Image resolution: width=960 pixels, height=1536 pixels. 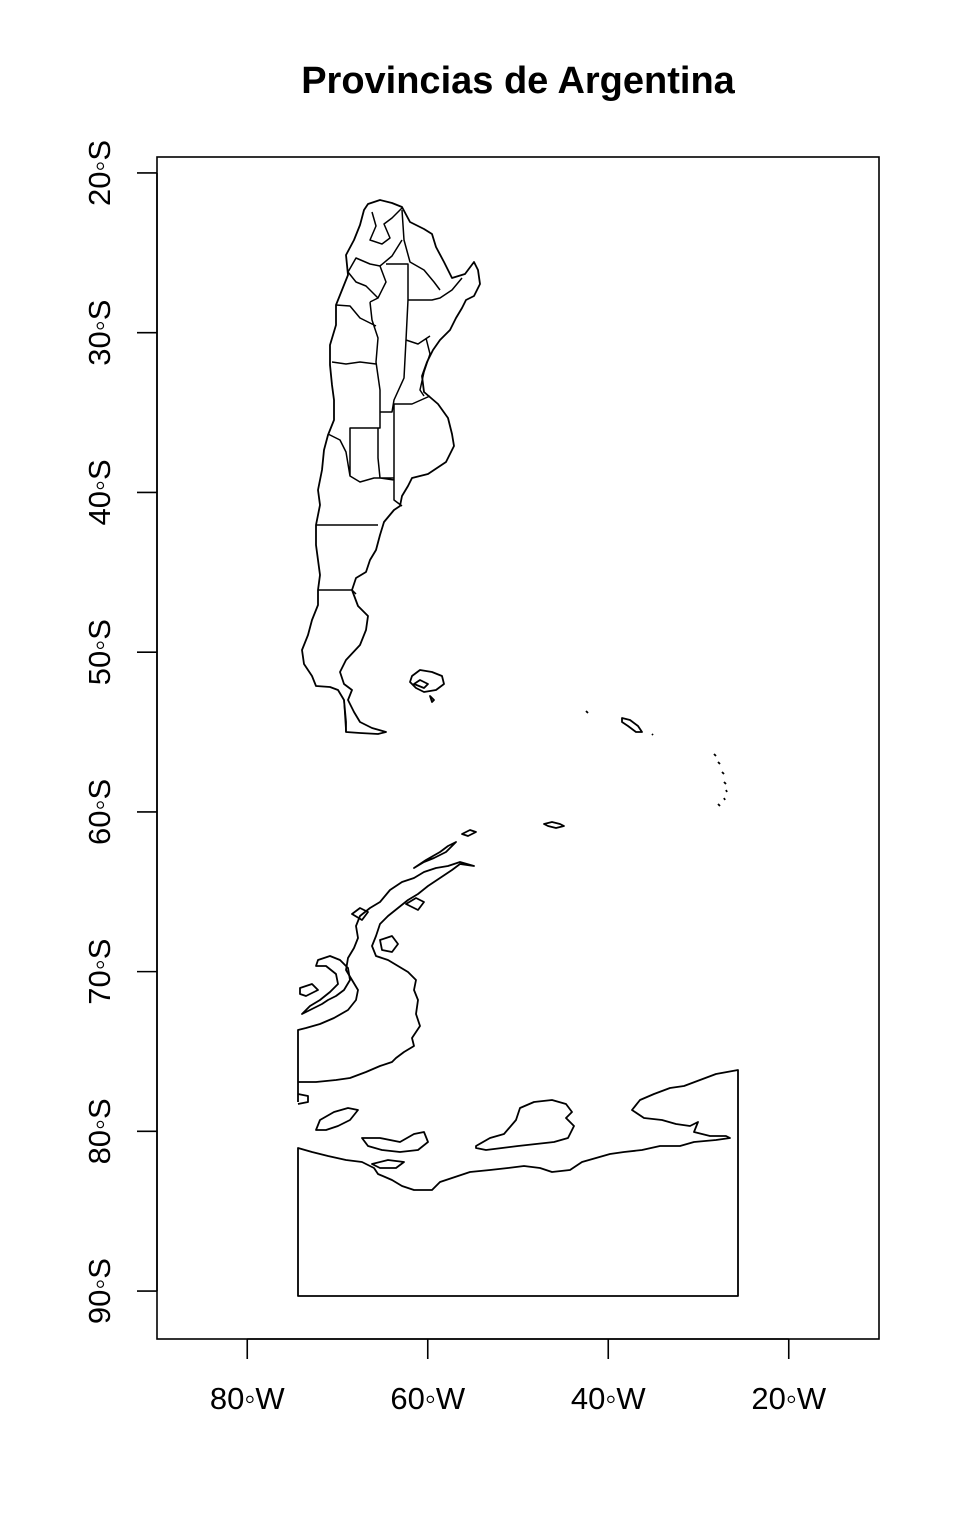 What do you see at coordinates (99, 1131) in the screenshot?
I see `y-tick-label: 80◦S` at bounding box center [99, 1131].